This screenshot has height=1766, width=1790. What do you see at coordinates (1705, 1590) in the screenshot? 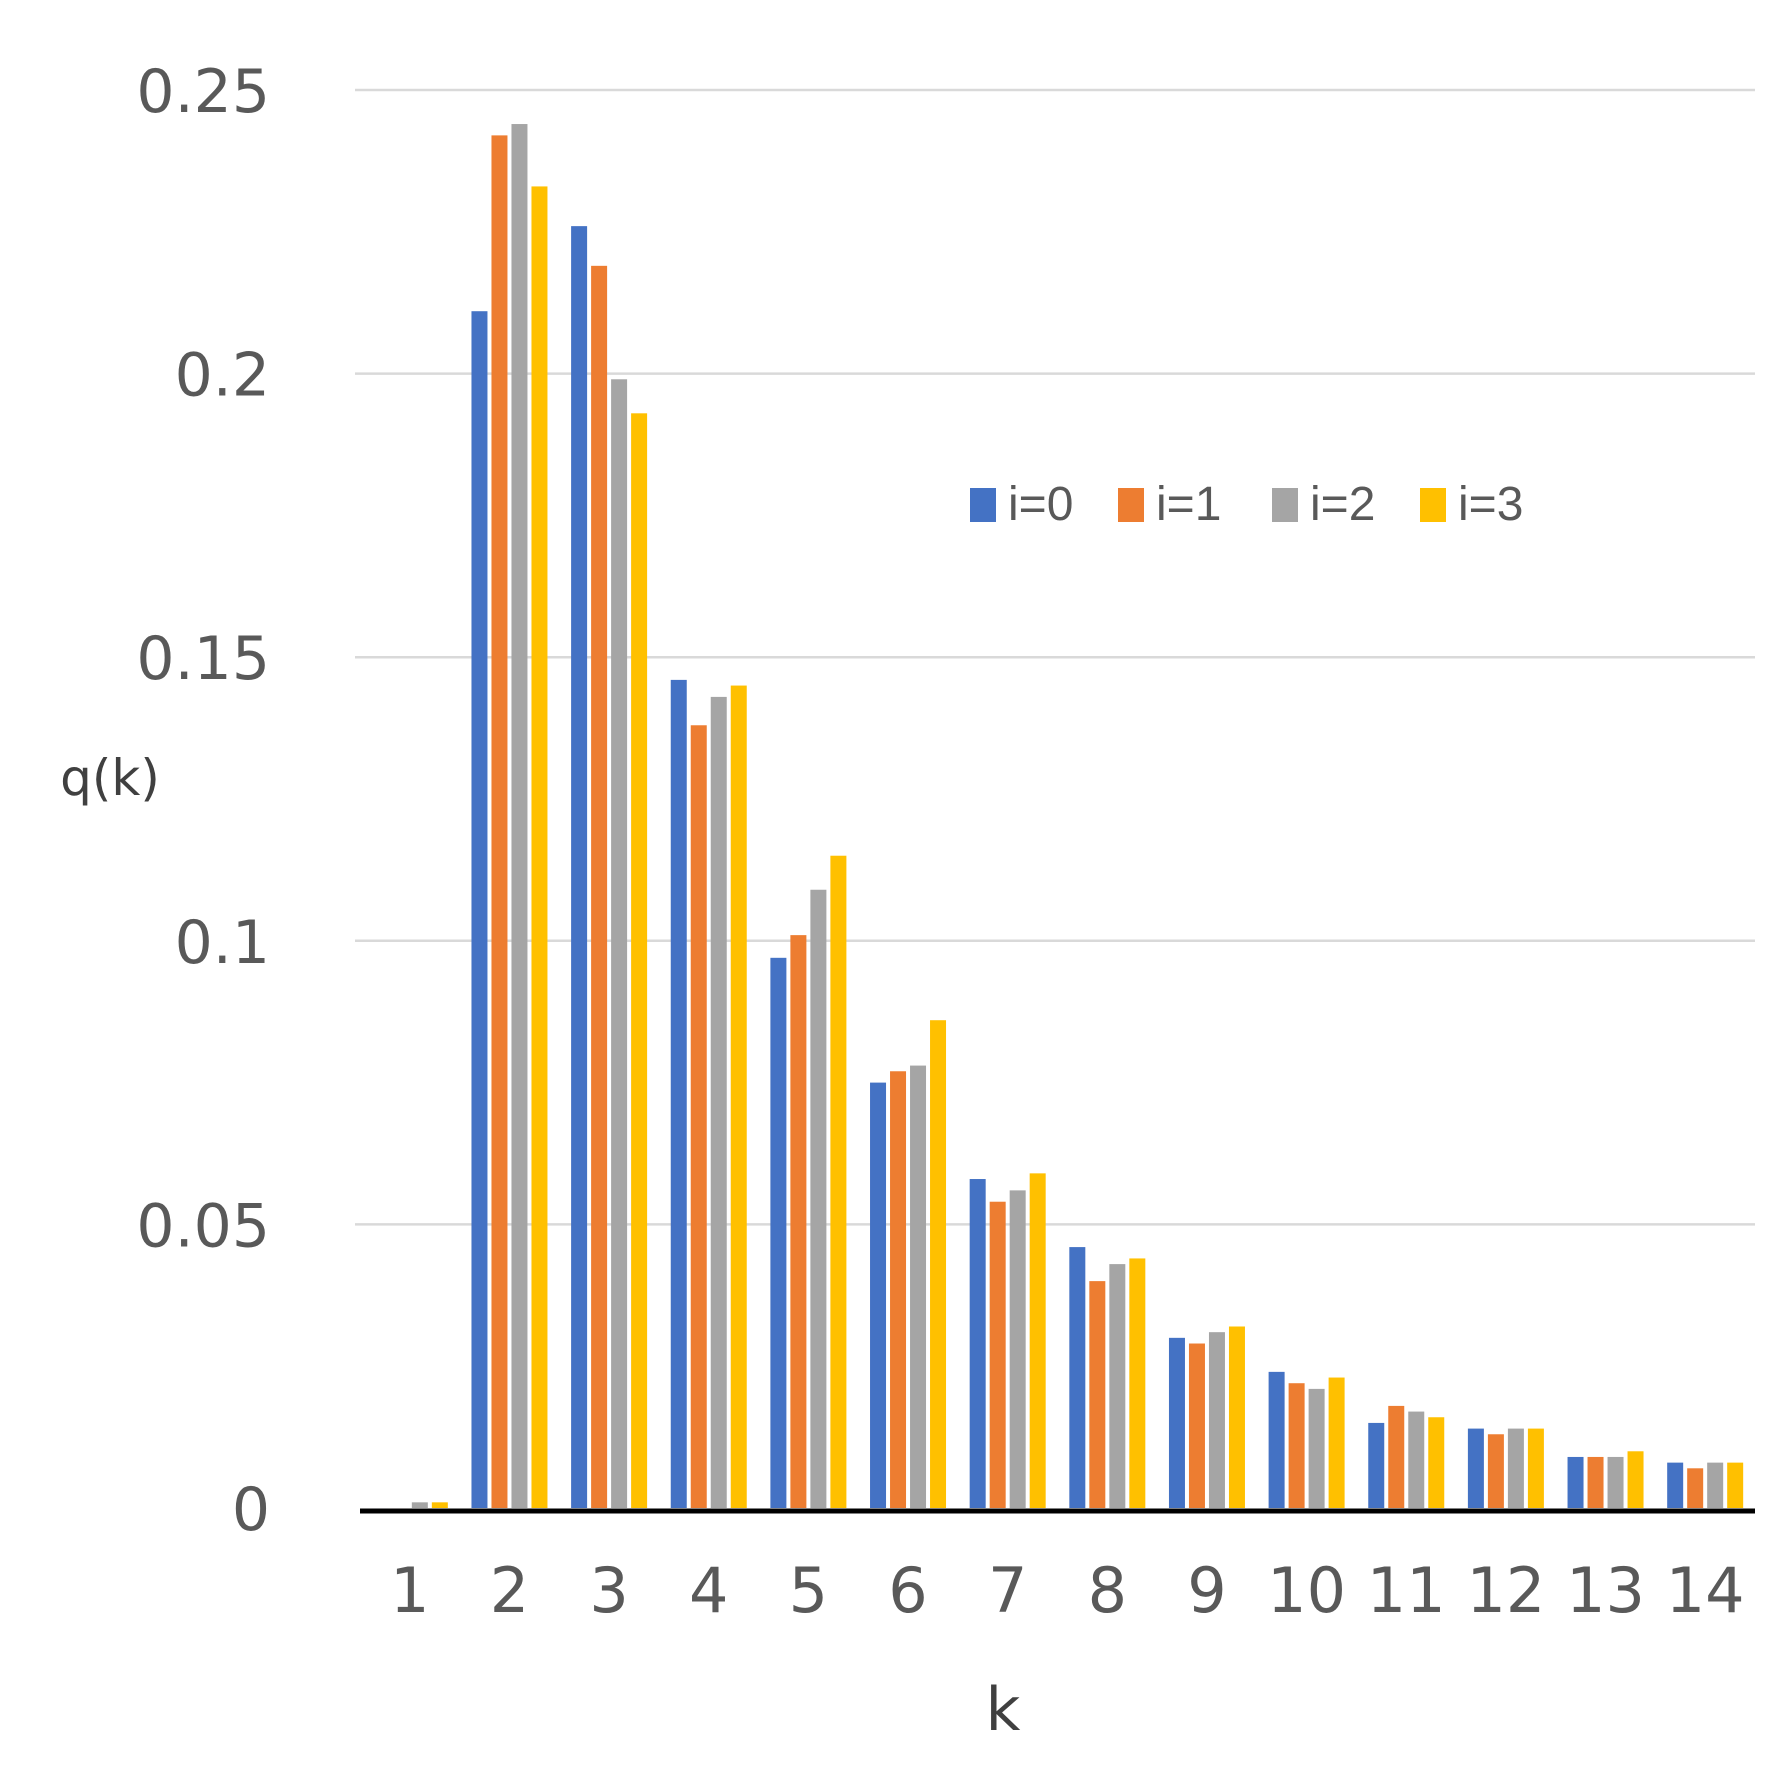
I see `x-tick-label: 14` at bounding box center [1705, 1590].